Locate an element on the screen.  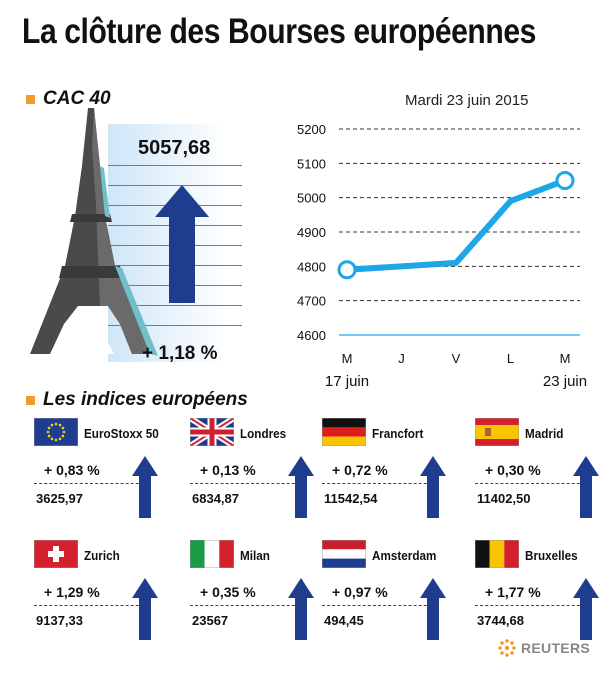
index-change: + 0,97 % is located at coordinates (360, 592).